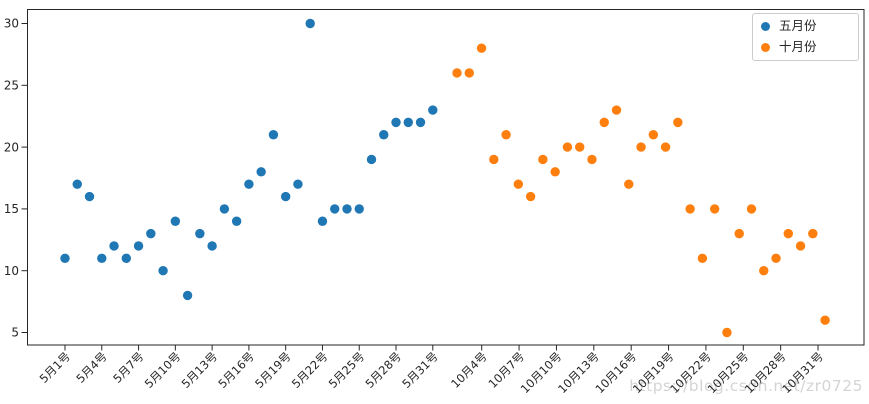 This screenshot has width=869, height=404. I want to click on x-tick-label: 5月19号, so click(273, 370).